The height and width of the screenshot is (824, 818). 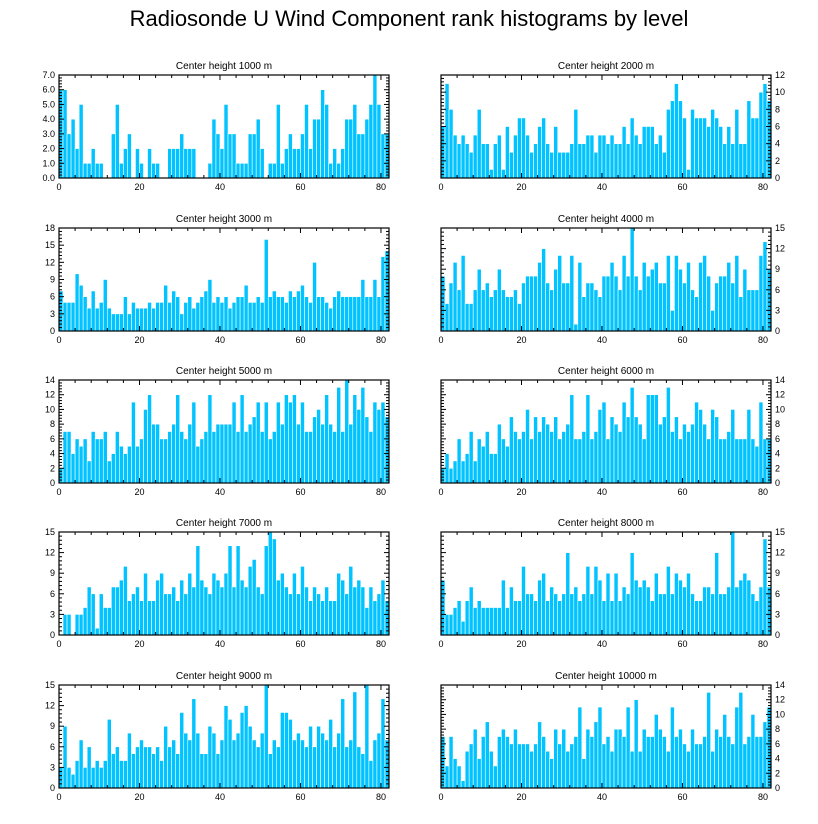 I want to click on y-tick-label: 7.0, so click(x=48, y=75).